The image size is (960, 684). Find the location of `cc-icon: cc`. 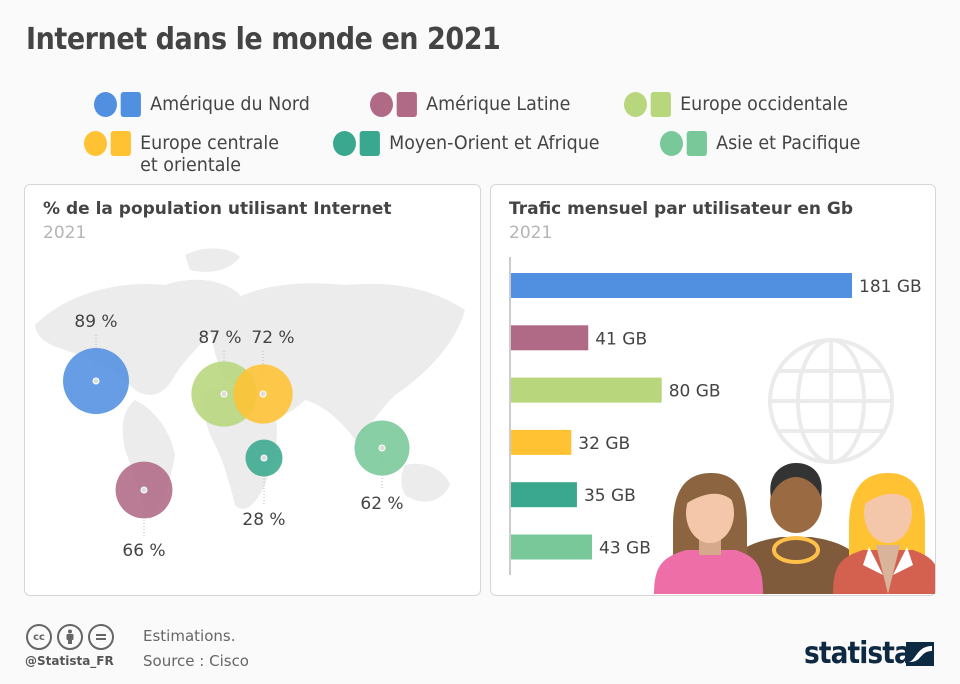

cc-icon: cc is located at coordinates (39, 637).